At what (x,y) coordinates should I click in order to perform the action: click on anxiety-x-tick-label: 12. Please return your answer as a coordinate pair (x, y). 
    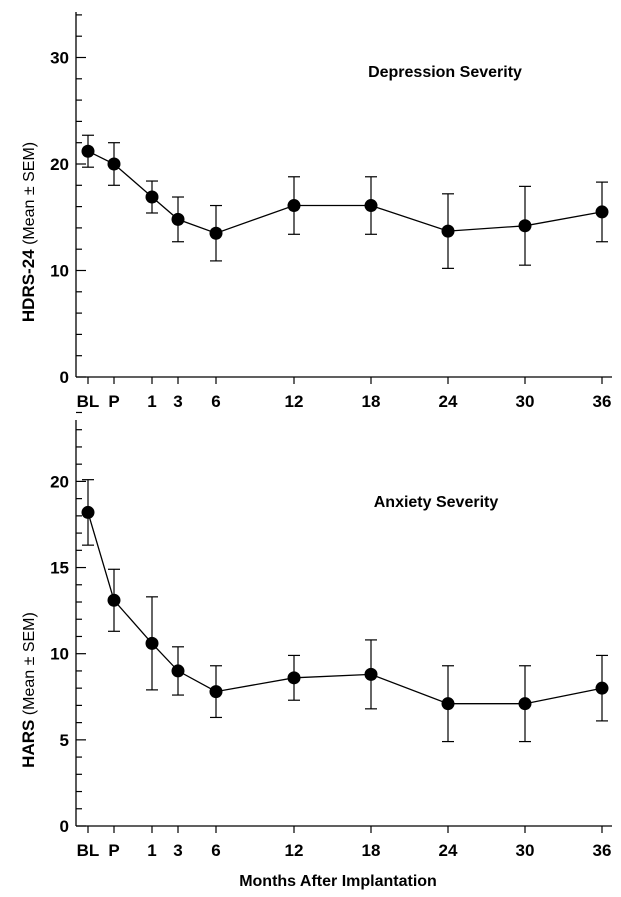
    Looking at the image, I should click on (294, 850).